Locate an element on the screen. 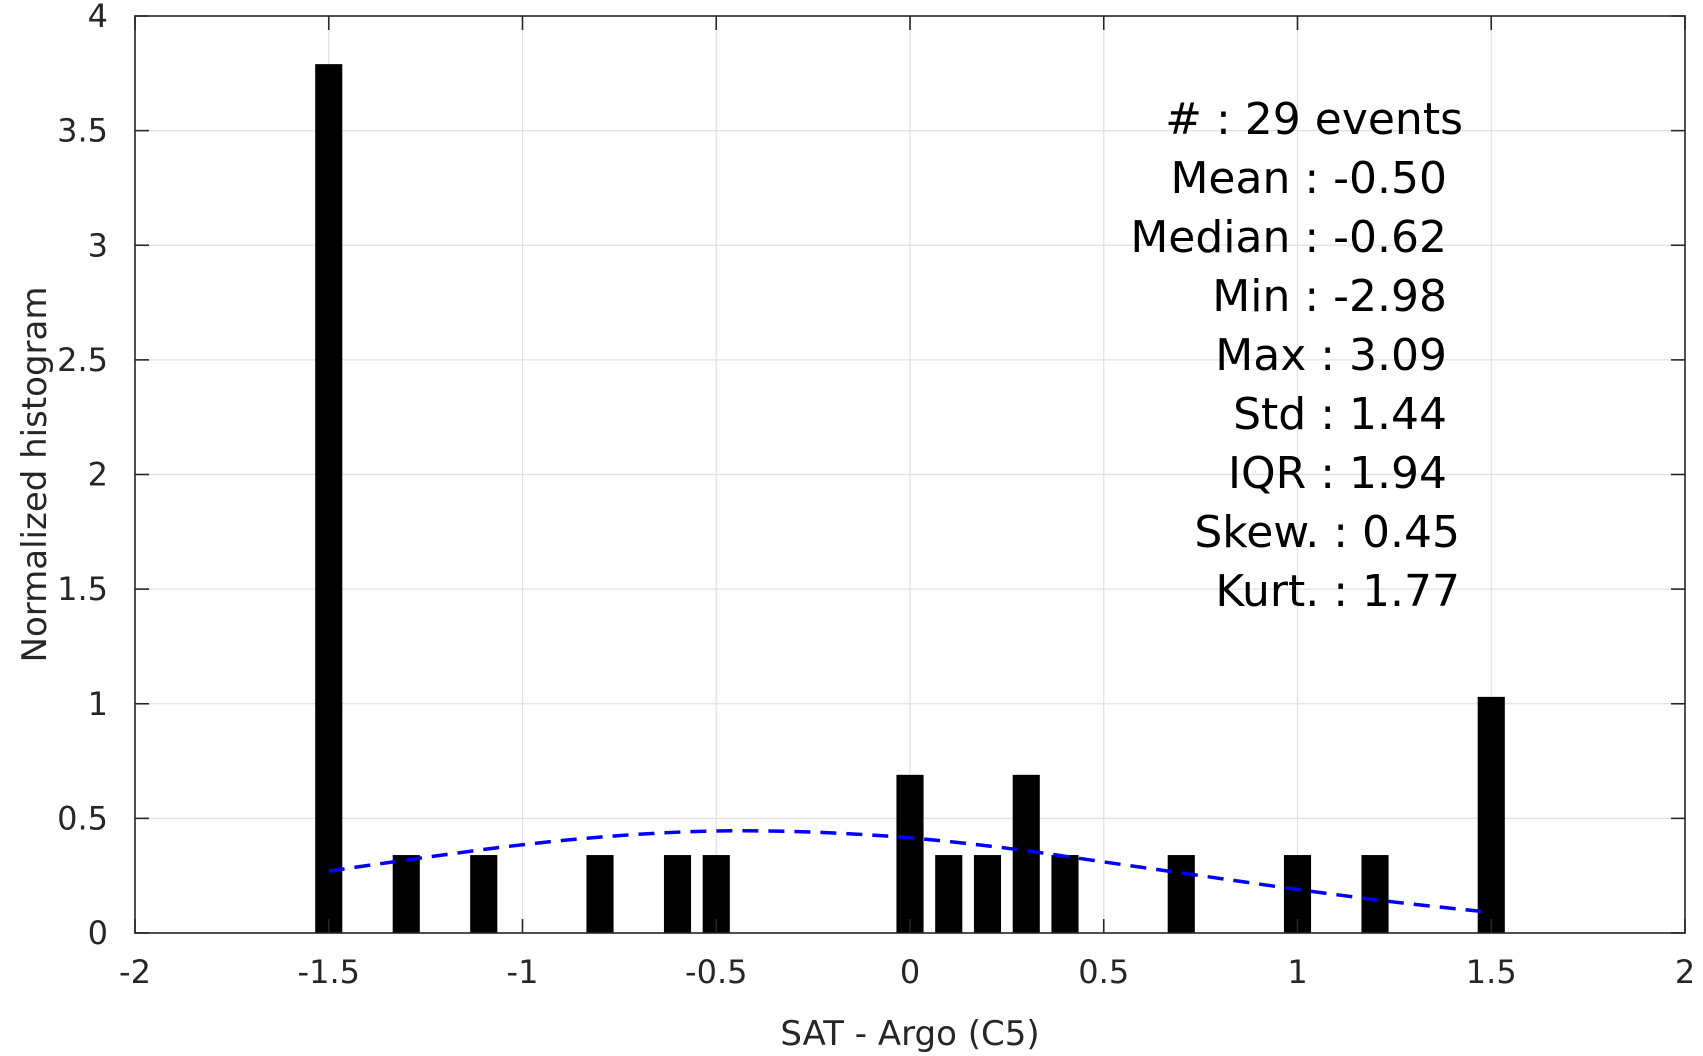 Image resolution: width=1703 pixels, height=1056 pixels. y-tick-label: 3 is located at coordinates (98, 245).